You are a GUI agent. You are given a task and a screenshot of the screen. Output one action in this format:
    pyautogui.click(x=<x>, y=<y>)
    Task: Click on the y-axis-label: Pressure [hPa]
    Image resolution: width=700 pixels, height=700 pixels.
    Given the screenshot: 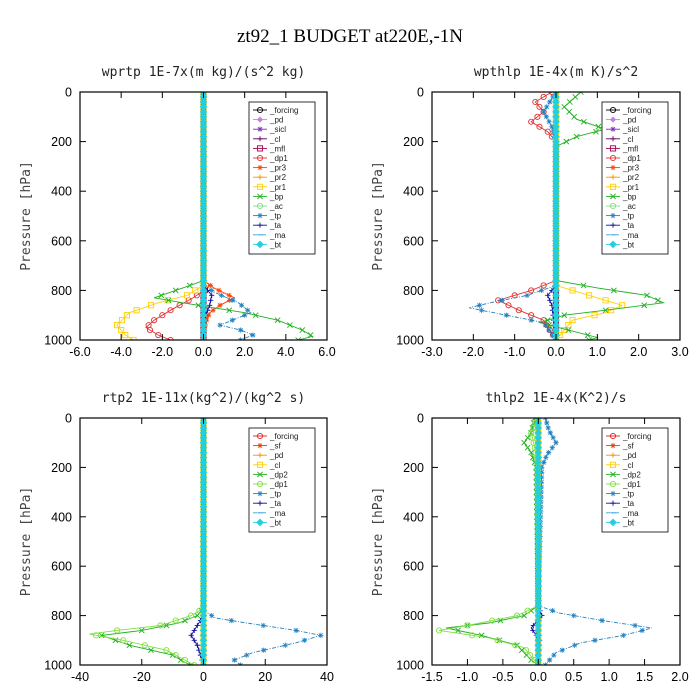 What is the action you would take?
    pyautogui.click(x=26, y=542)
    